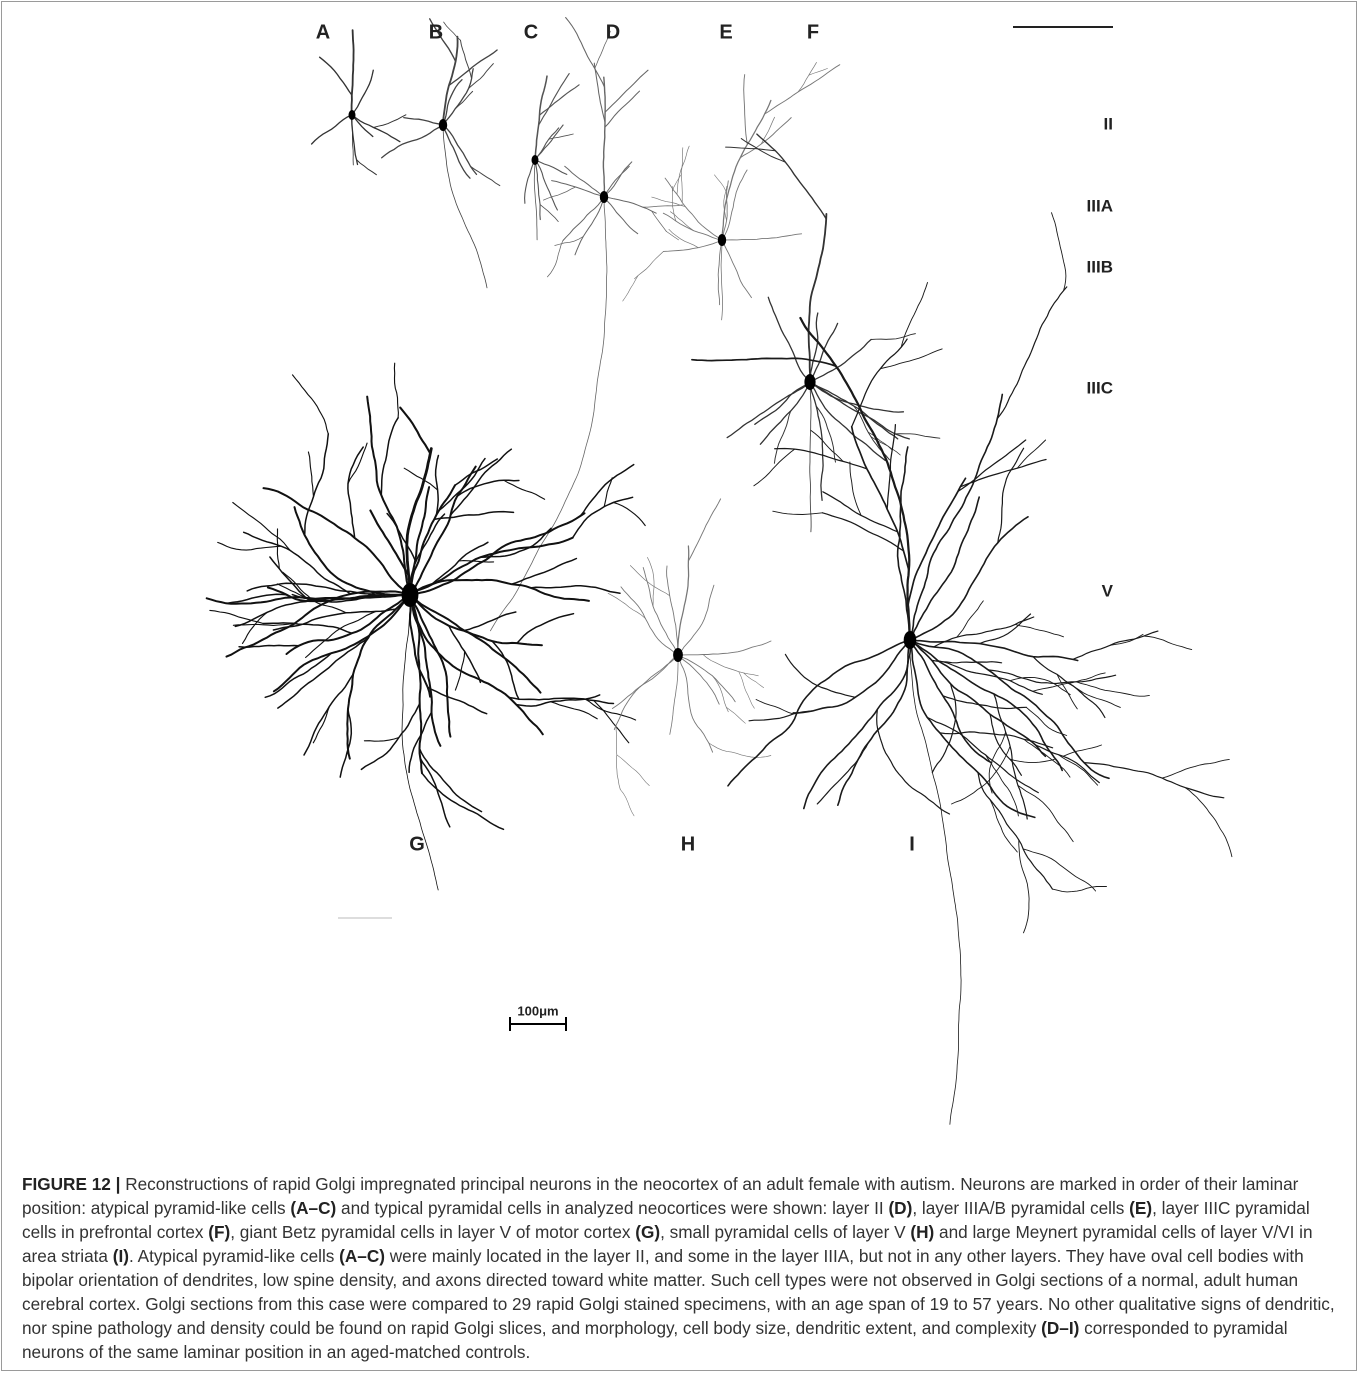  Describe the element at coordinates (120, 1256) in the screenshot. I see `caption-bold: (I)` at that location.